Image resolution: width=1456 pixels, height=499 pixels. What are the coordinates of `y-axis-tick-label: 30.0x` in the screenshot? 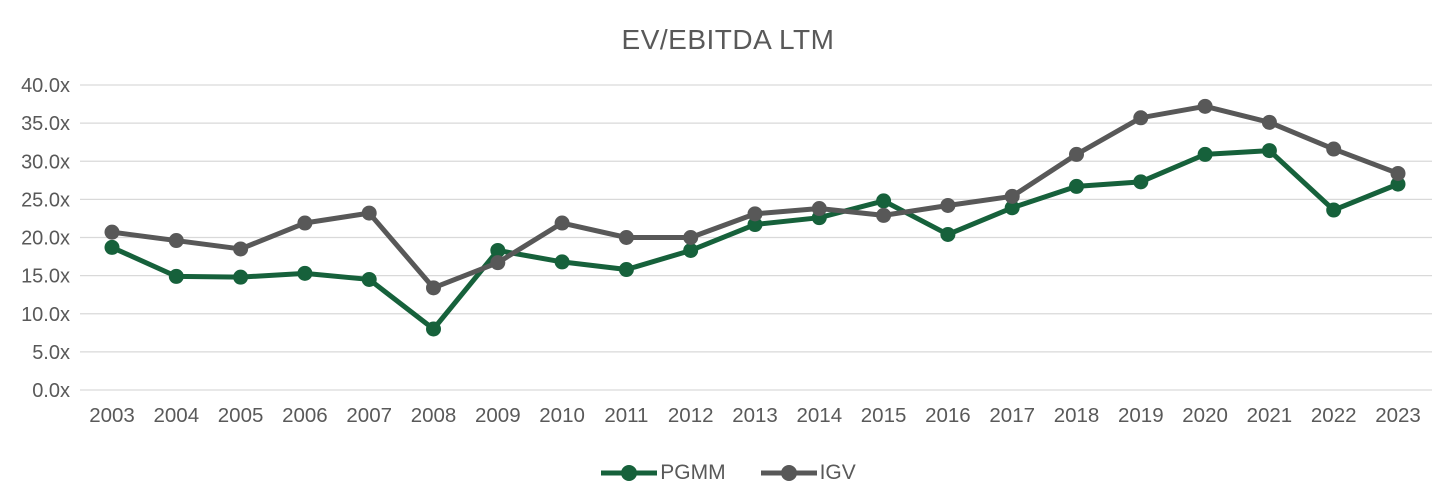 It's located at (45, 162).